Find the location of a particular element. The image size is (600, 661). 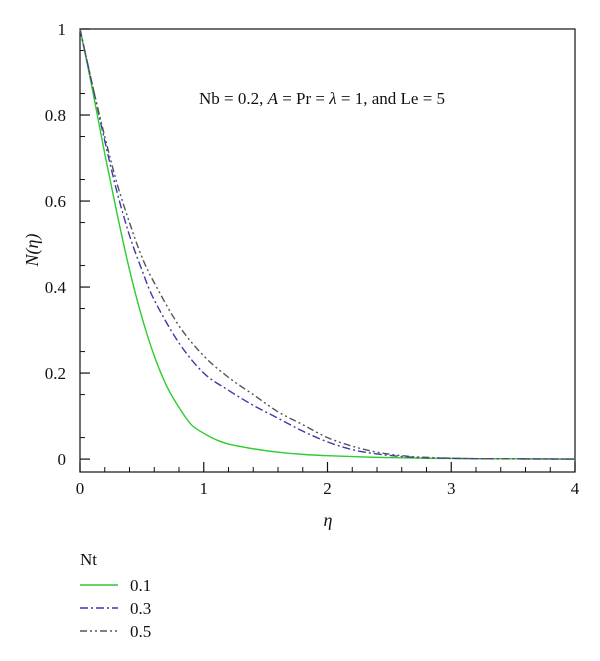

x-tick-label-4: 4 is located at coordinates (575, 488).